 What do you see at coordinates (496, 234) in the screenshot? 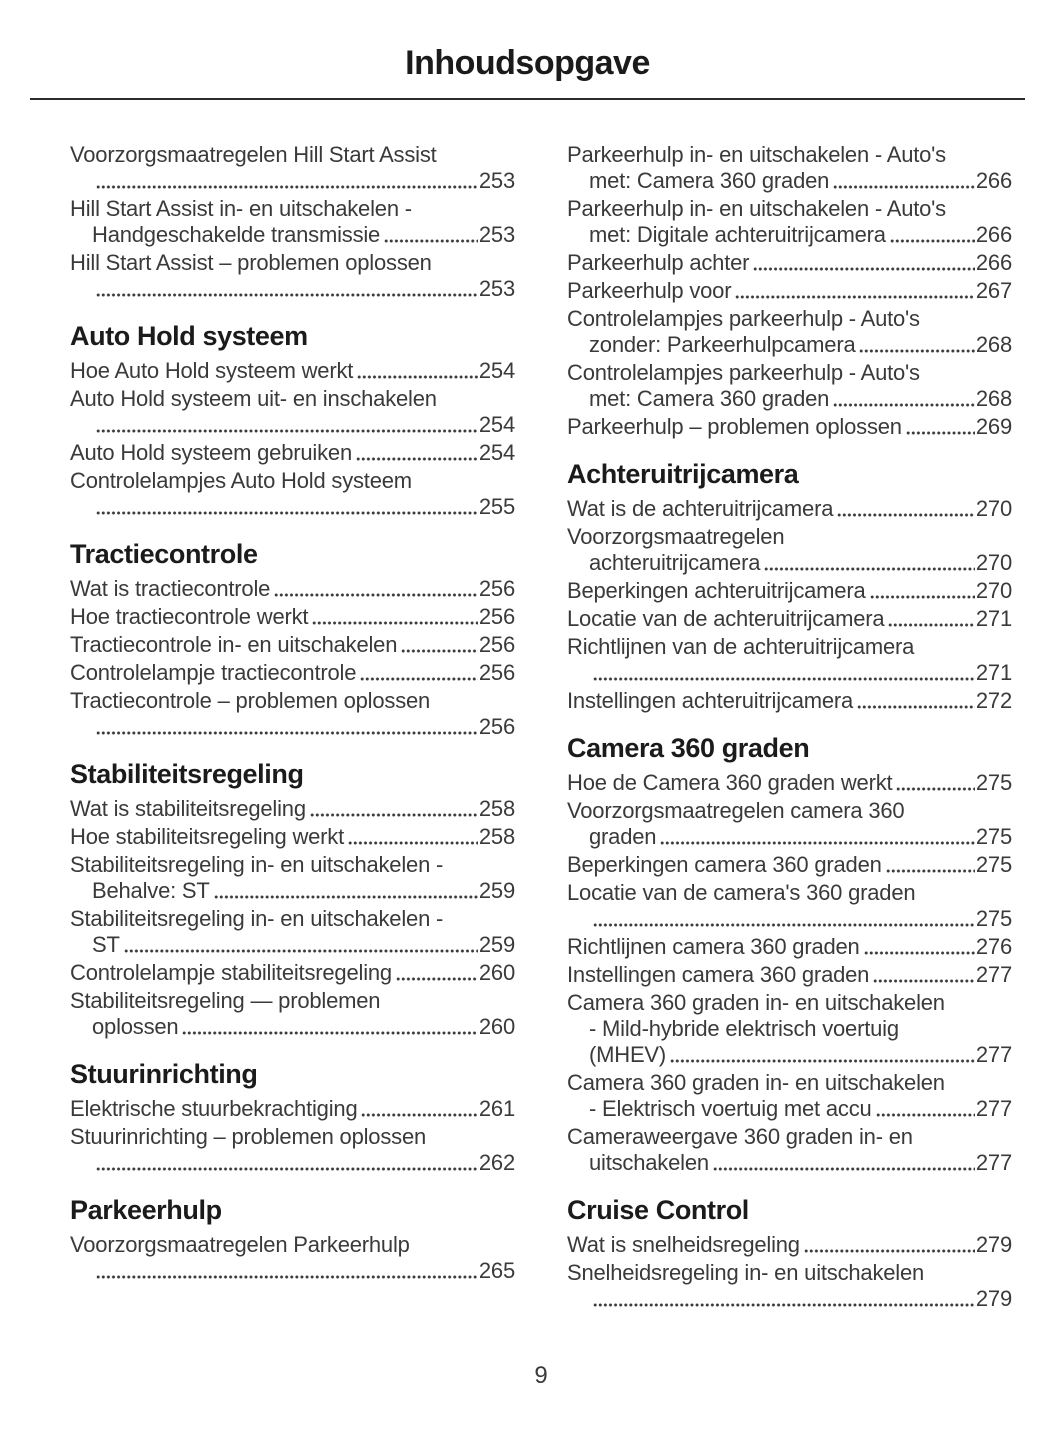
I see `toc-page-number: 253` at bounding box center [496, 234].